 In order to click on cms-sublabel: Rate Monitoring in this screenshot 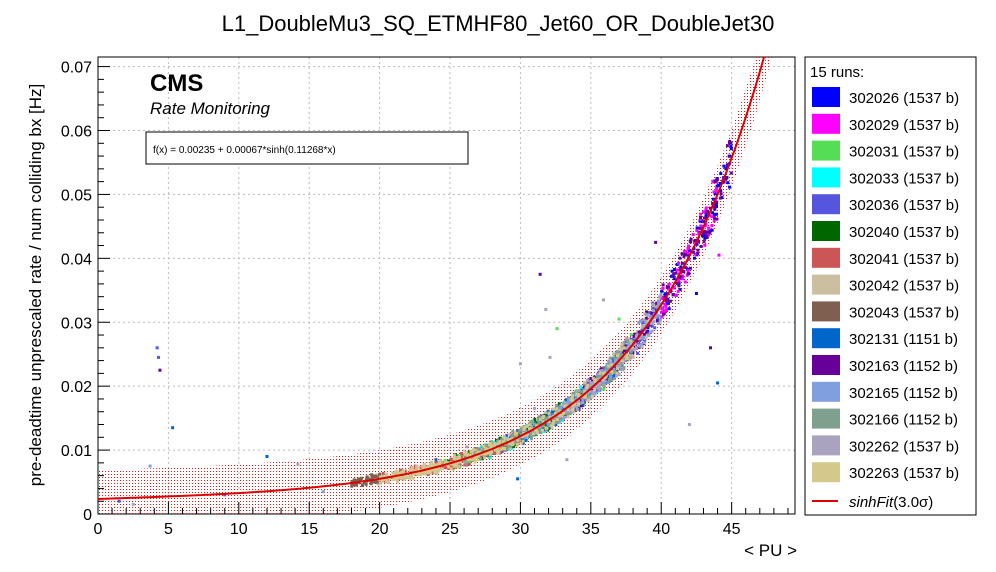, I will do `click(210, 108)`.